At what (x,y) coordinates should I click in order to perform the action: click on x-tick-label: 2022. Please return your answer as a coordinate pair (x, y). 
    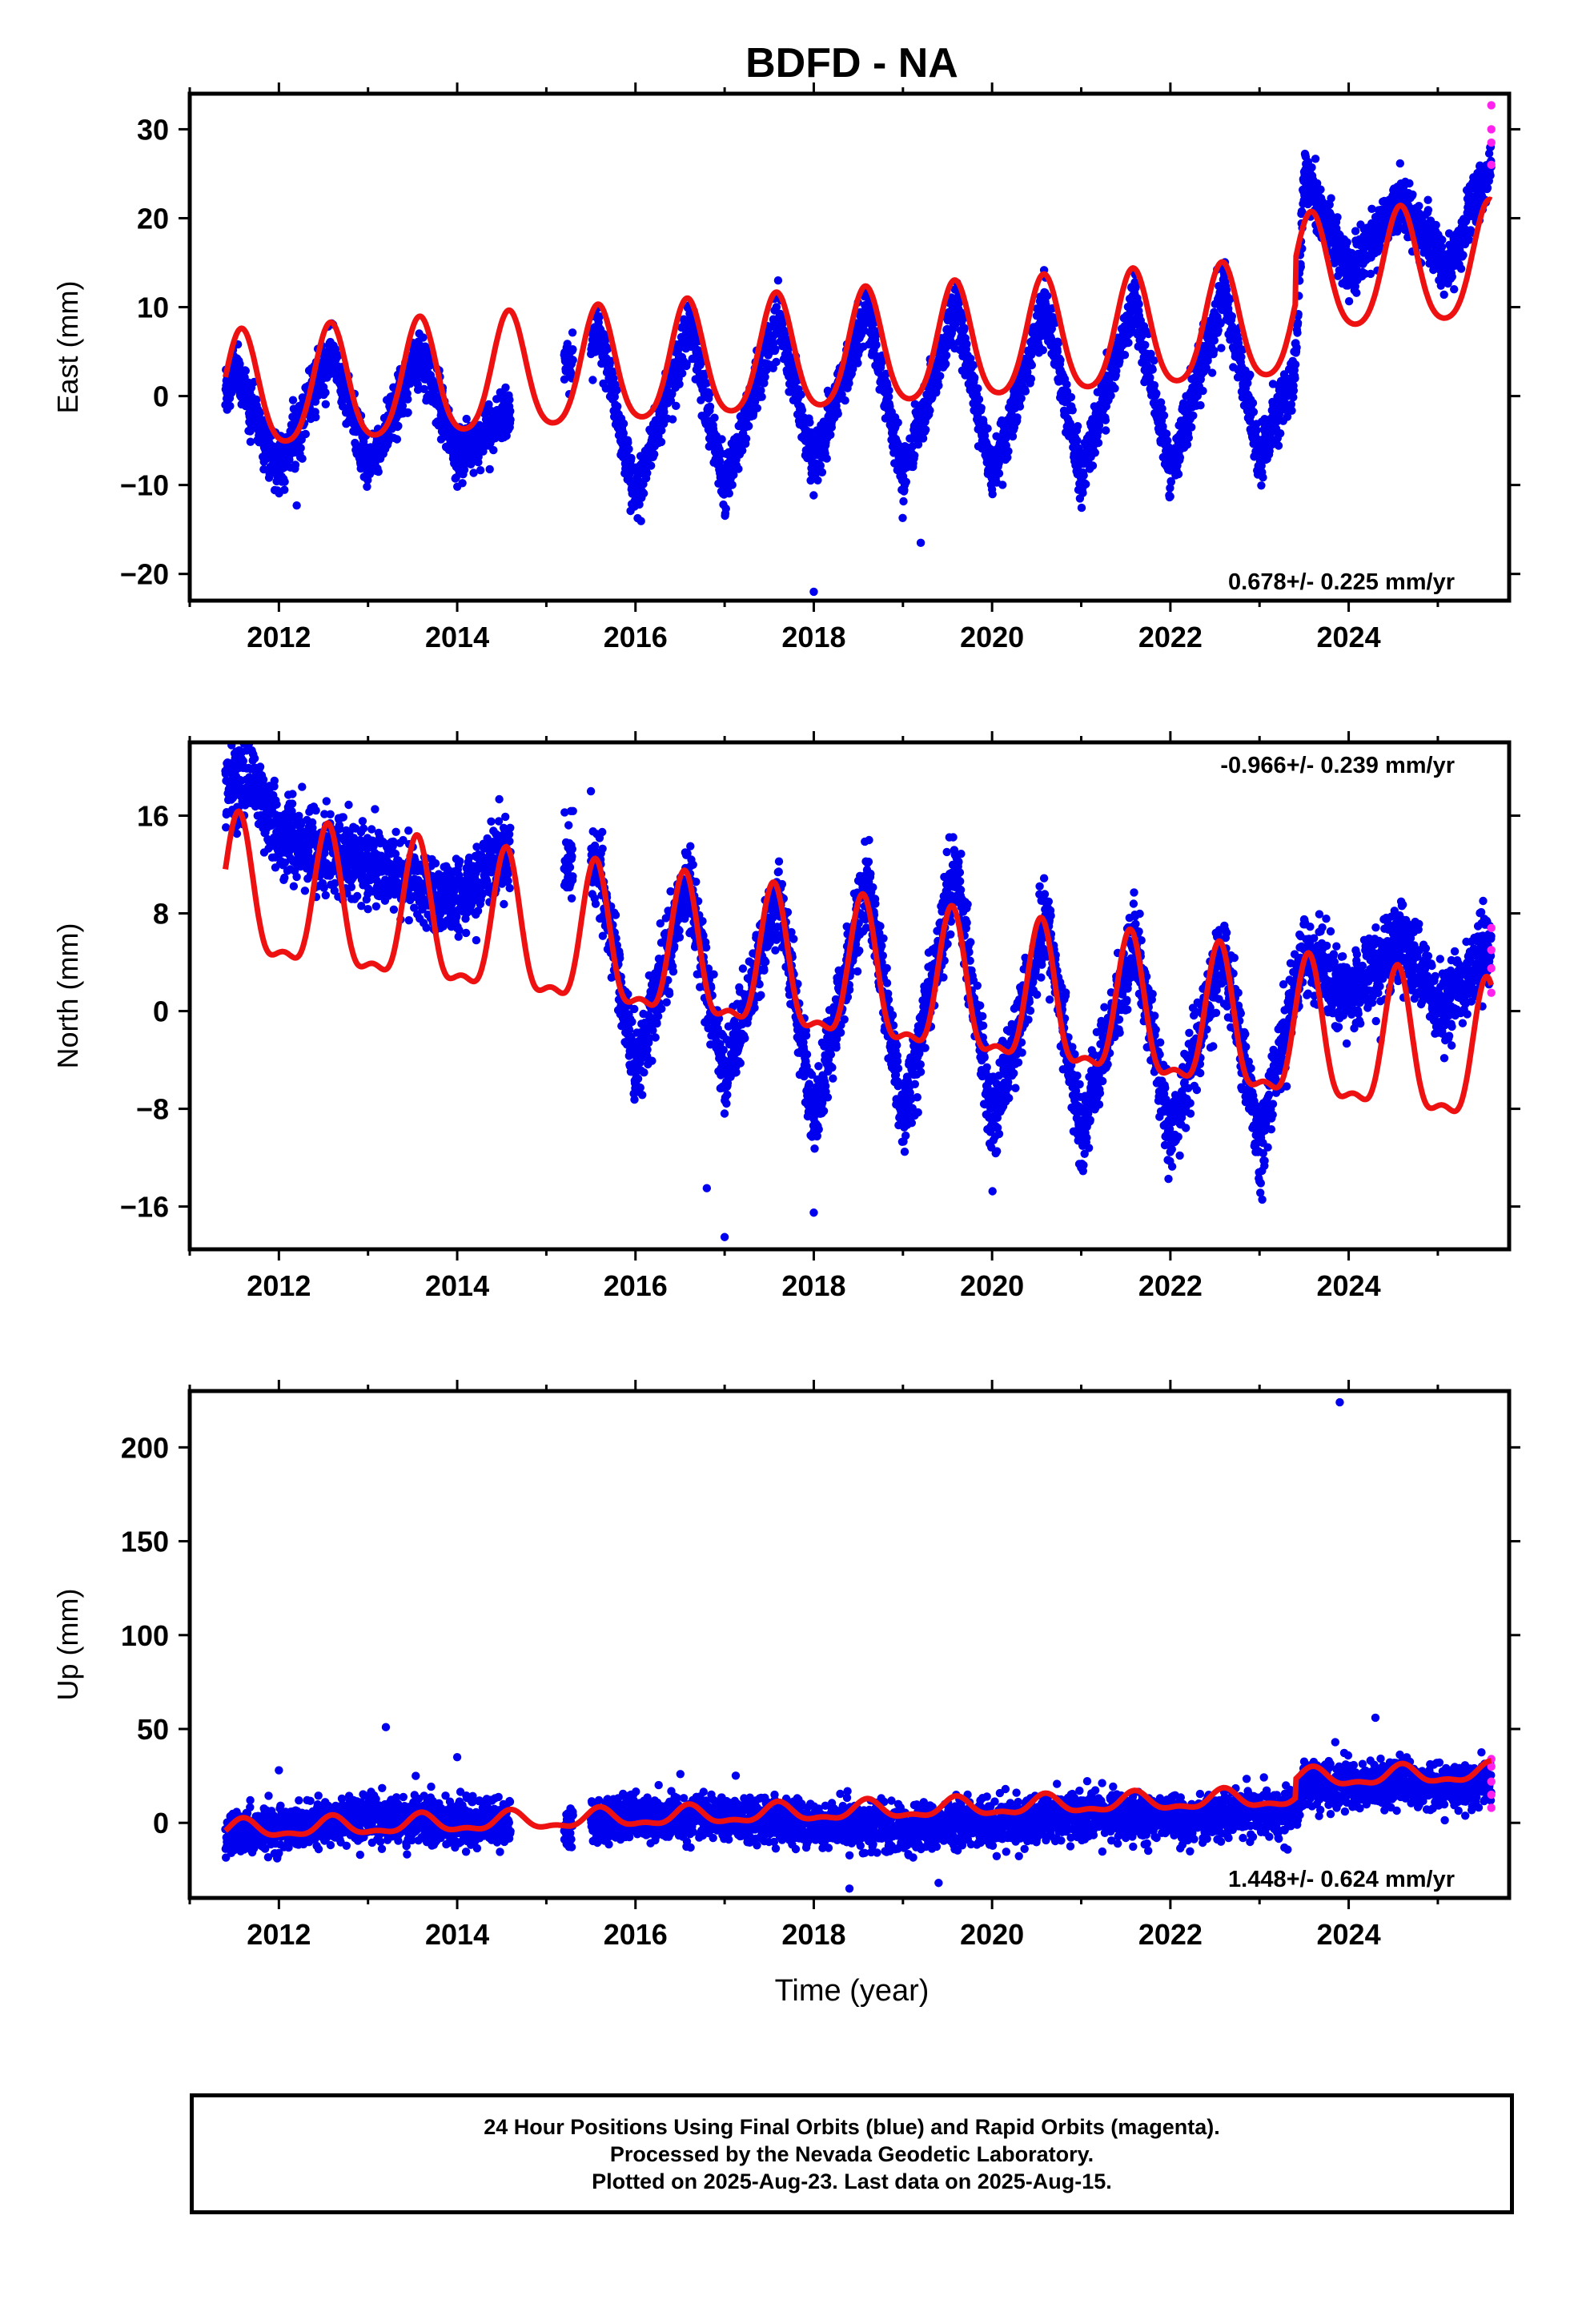
    Looking at the image, I should click on (1170, 637).